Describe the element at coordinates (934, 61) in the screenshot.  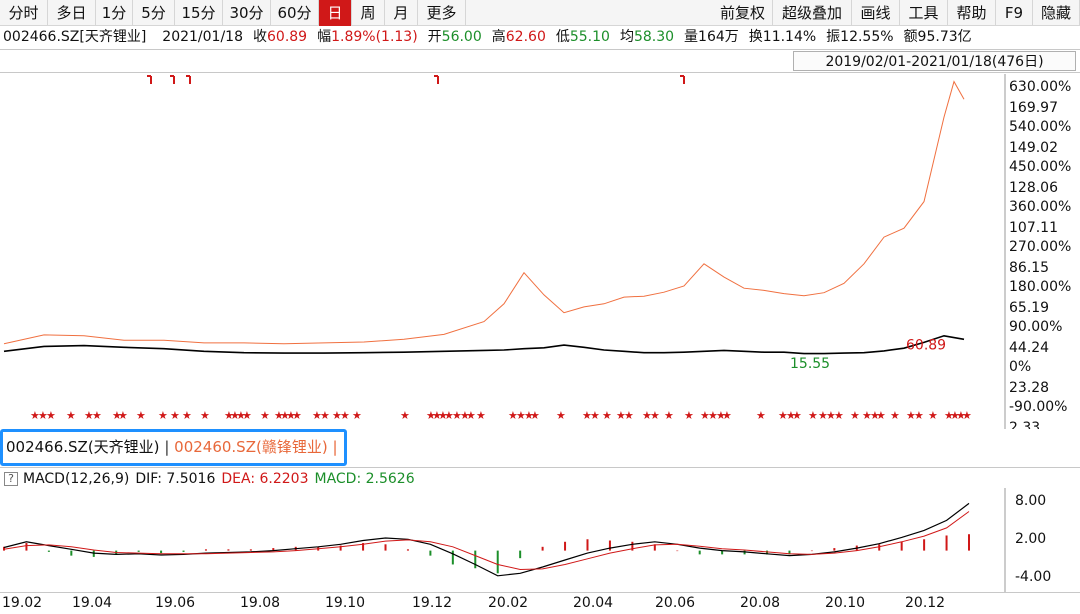
I see `date-range-selector: 2019/02/01-2021/01/18(476日)` at that location.